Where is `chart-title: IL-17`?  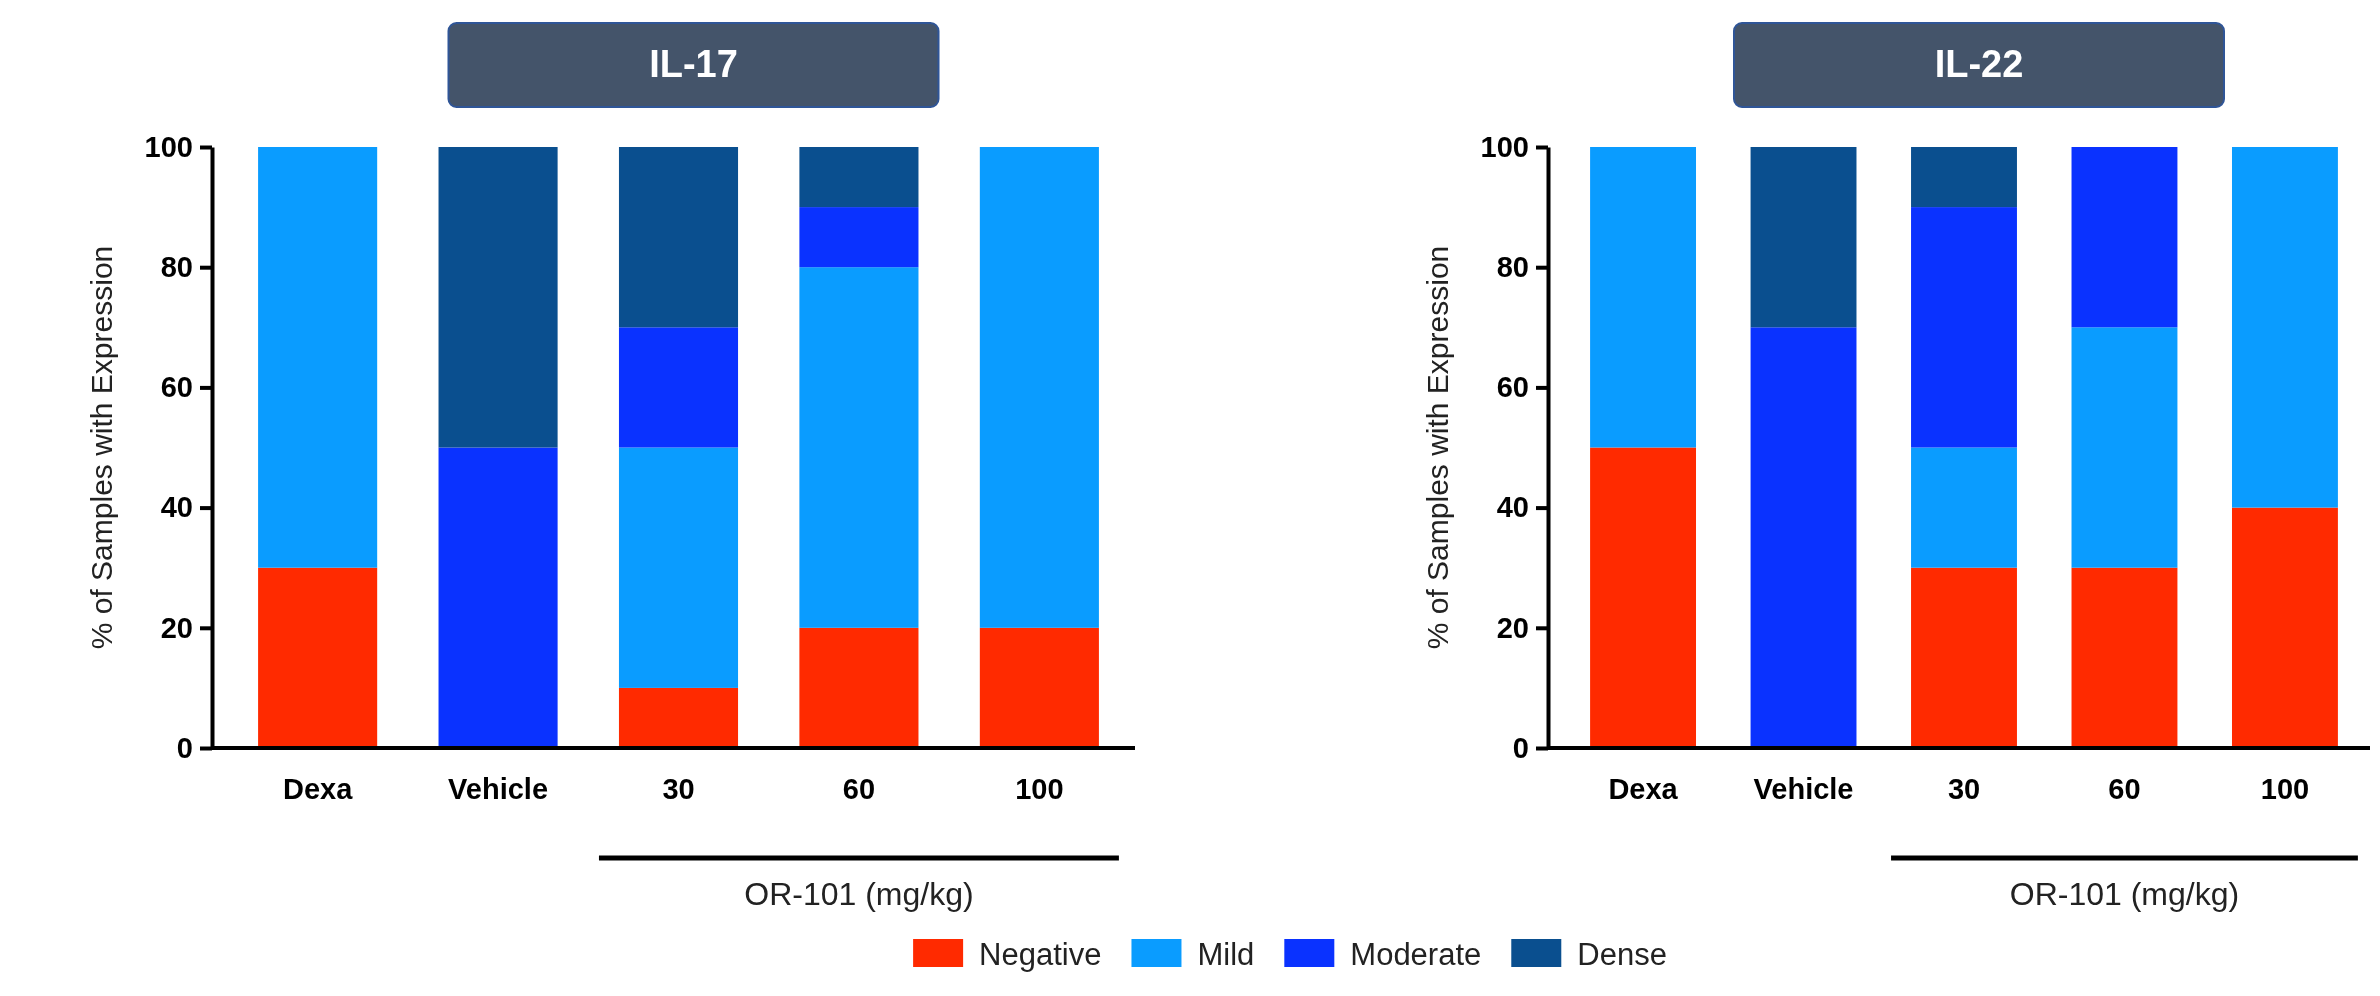 chart-title: IL-17 is located at coordinates (693, 64).